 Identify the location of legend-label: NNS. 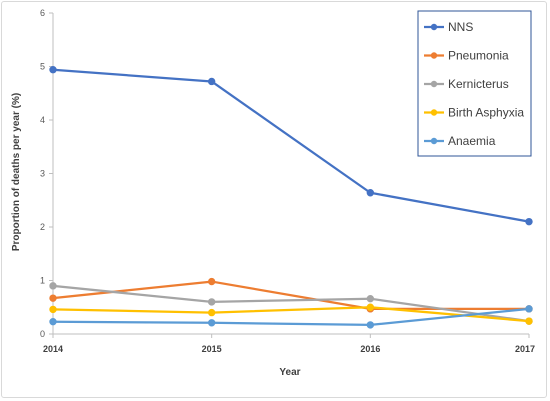
(460, 27).